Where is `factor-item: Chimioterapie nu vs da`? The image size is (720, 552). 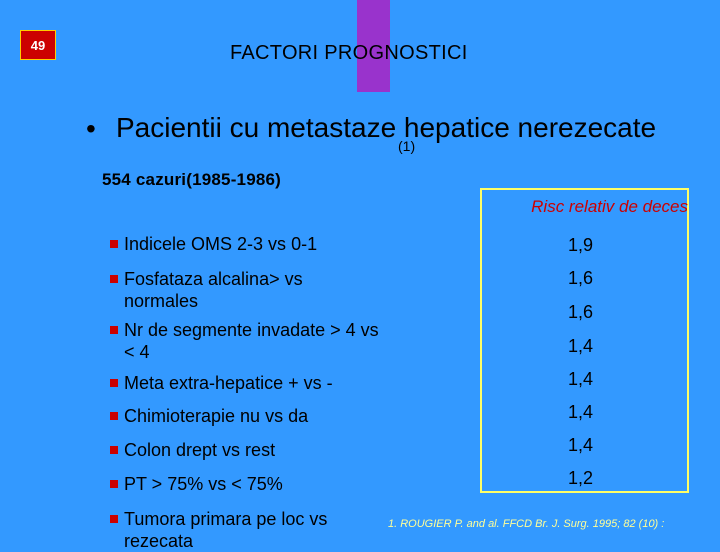
factor-item: Chimioterapie nu vs da is located at coordinates (209, 416).